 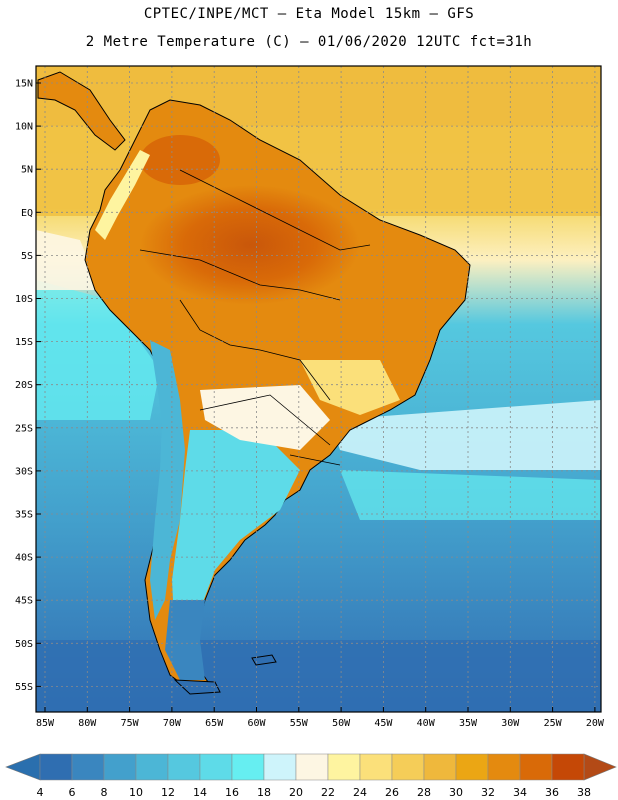 What do you see at coordinates (553, 723) in the screenshot?
I see `lon-label-25W: 25W` at bounding box center [553, 723].